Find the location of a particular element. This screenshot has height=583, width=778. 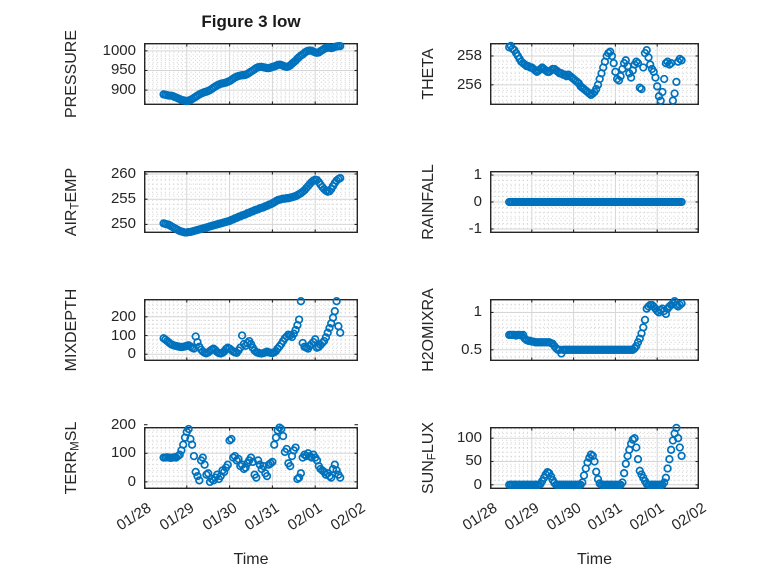

data-points-terr_msl is located at coordinates (252, 455).